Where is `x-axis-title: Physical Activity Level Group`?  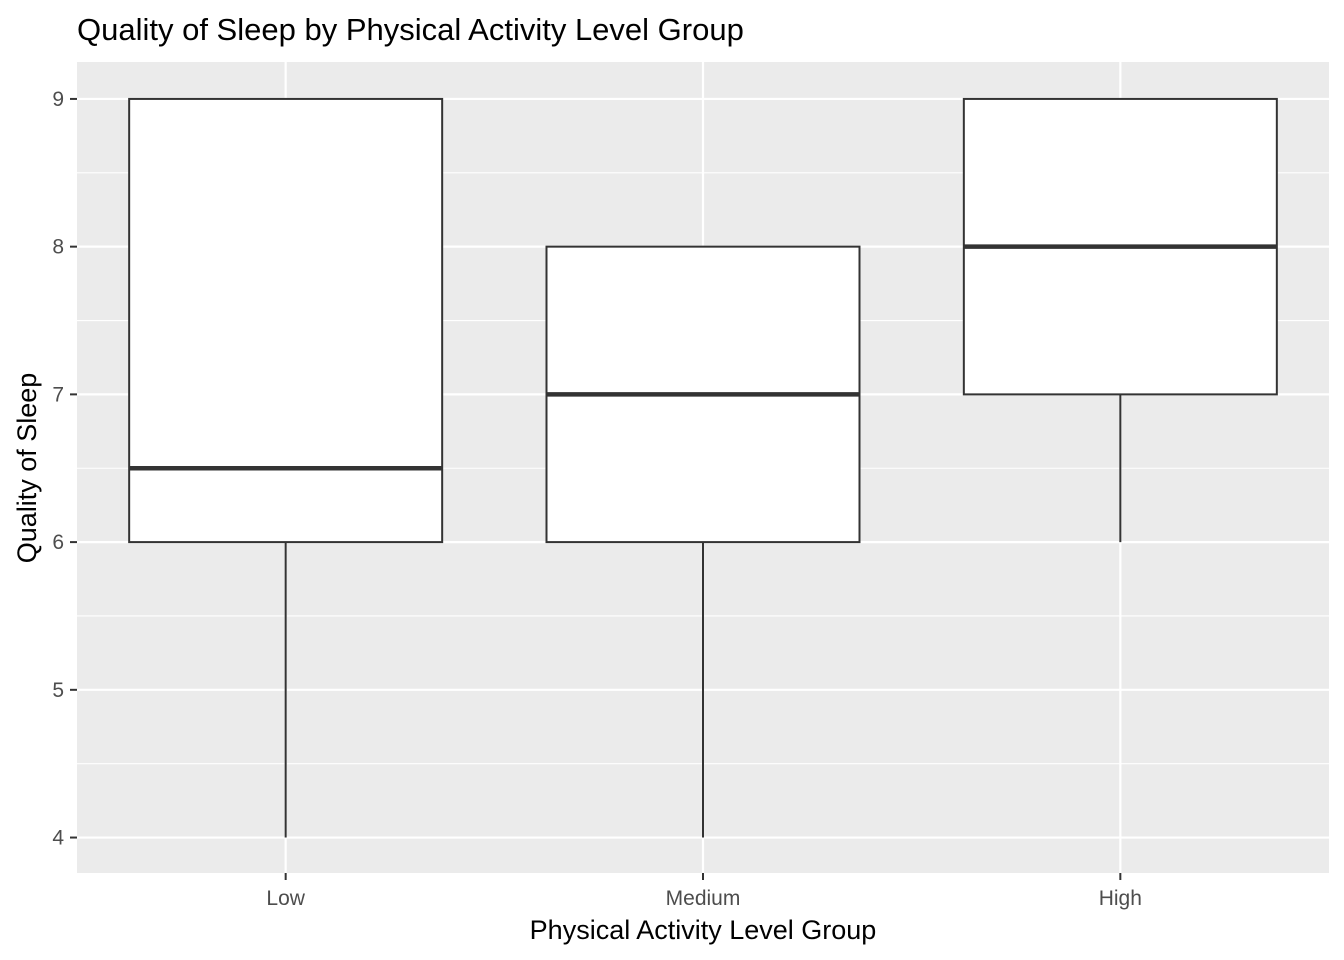 x-axis-title: Physical Activity Level Group is located at coordinates (703, 930).